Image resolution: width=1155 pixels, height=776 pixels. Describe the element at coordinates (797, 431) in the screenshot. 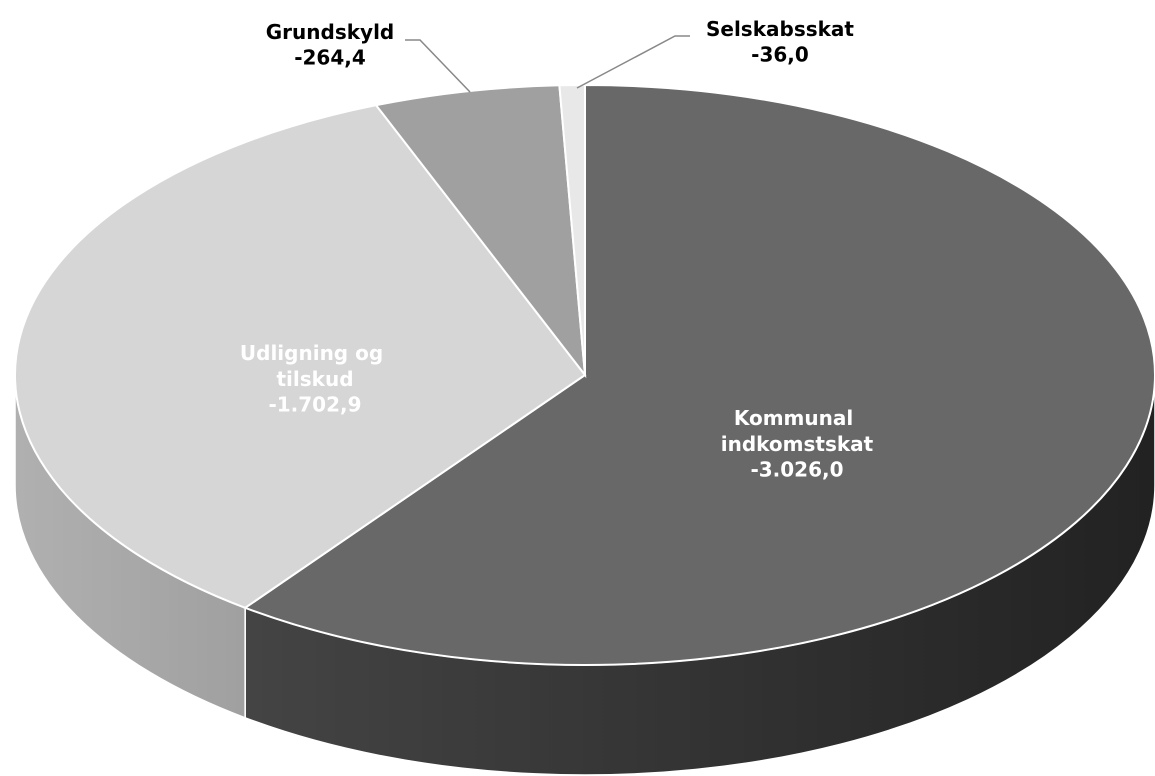

I see `slice-label: Kommunal indkomstskat` at that location.